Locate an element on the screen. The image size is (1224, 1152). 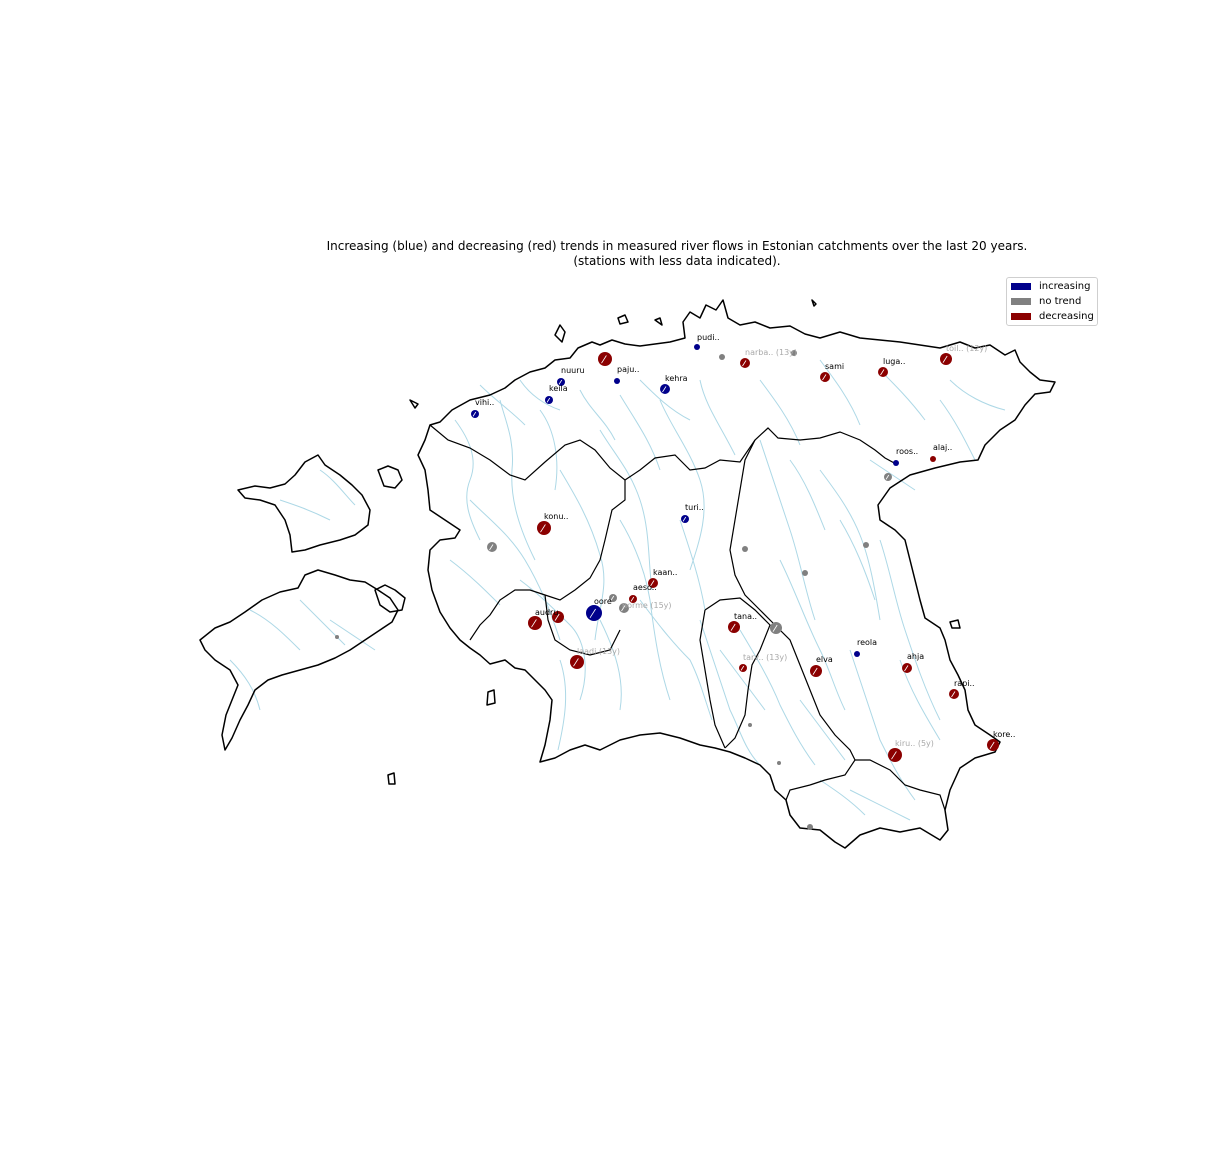
legend: increasing no trend decreasing is located at coordinates (1052, 301).